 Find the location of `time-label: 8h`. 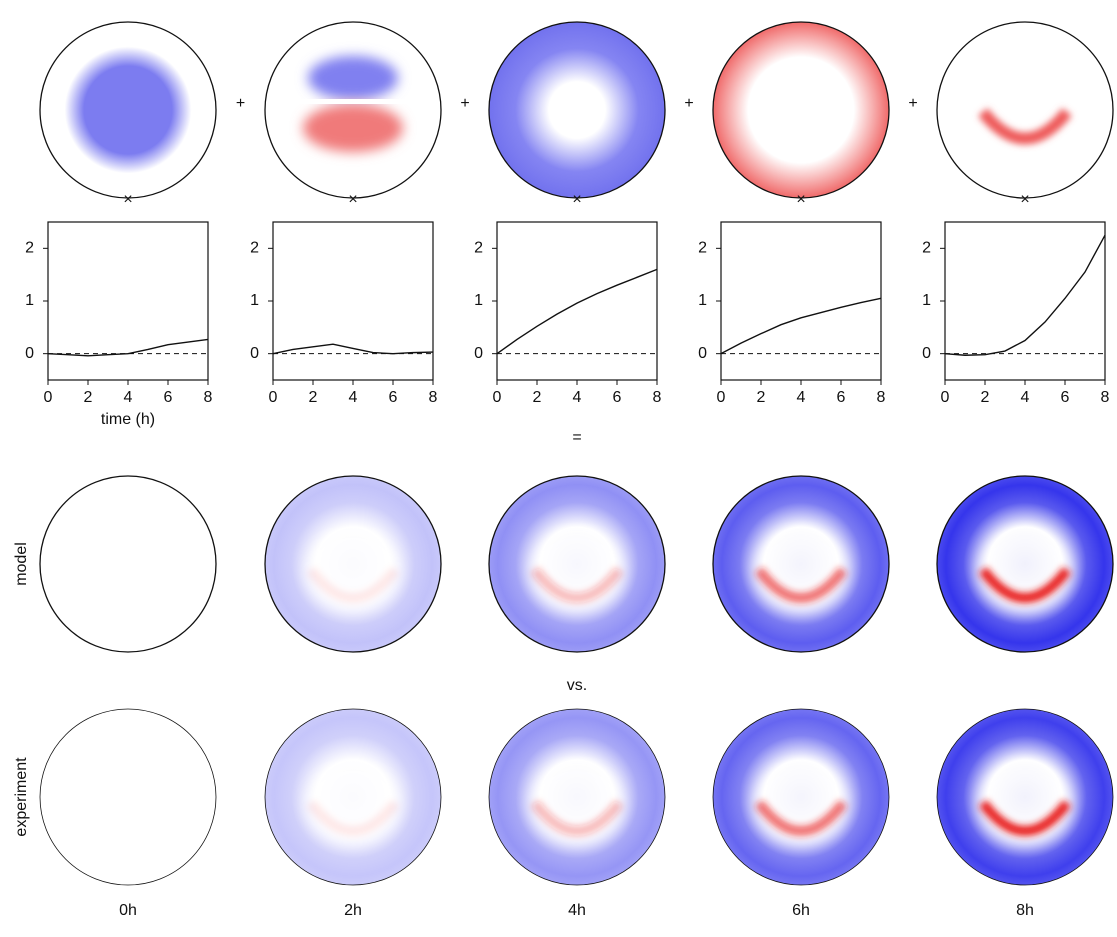

time-label: 8h is located at coordinates (1025, 910).